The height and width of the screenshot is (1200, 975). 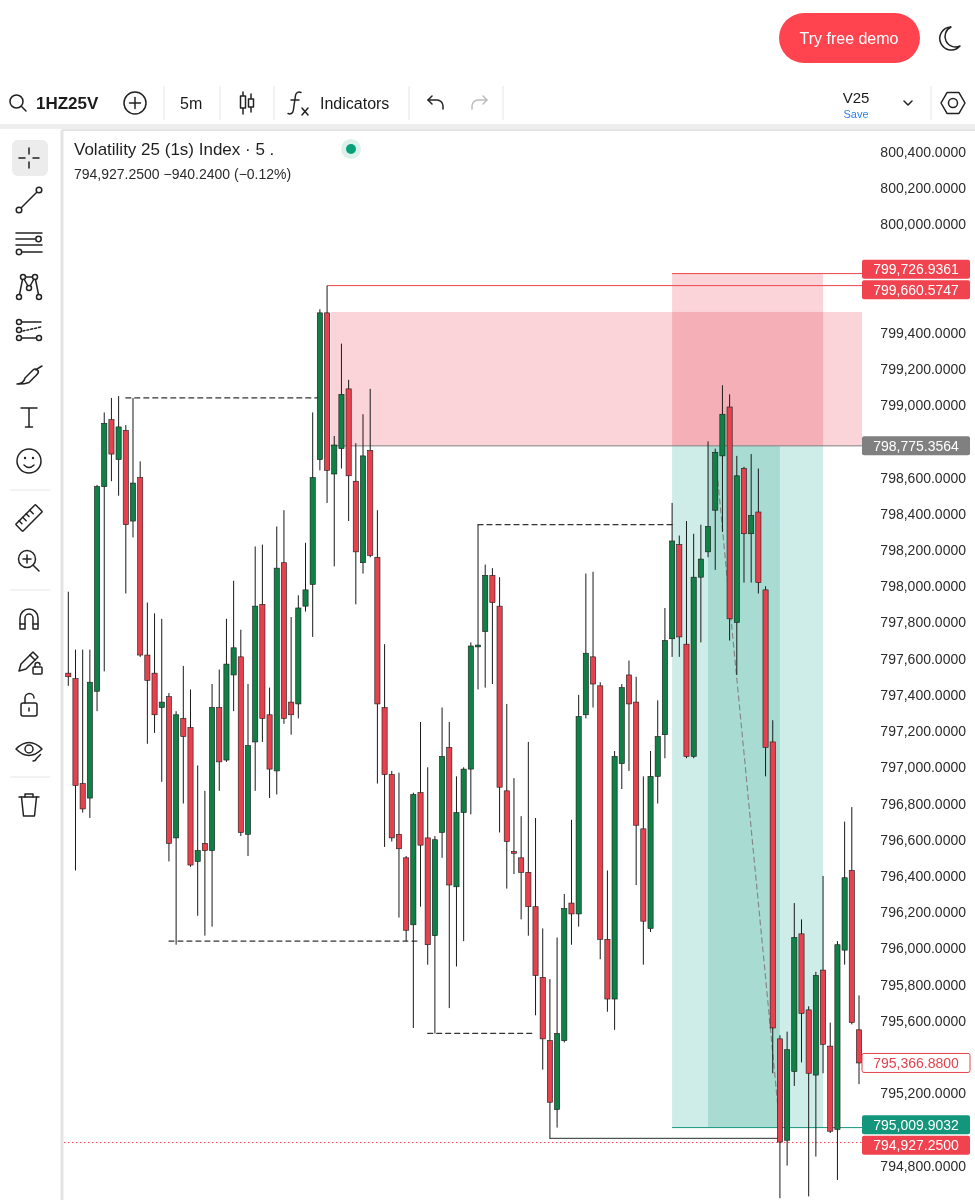 I want to click on y-tick-label: 795,200.0000, so click(x=923, y=1093).